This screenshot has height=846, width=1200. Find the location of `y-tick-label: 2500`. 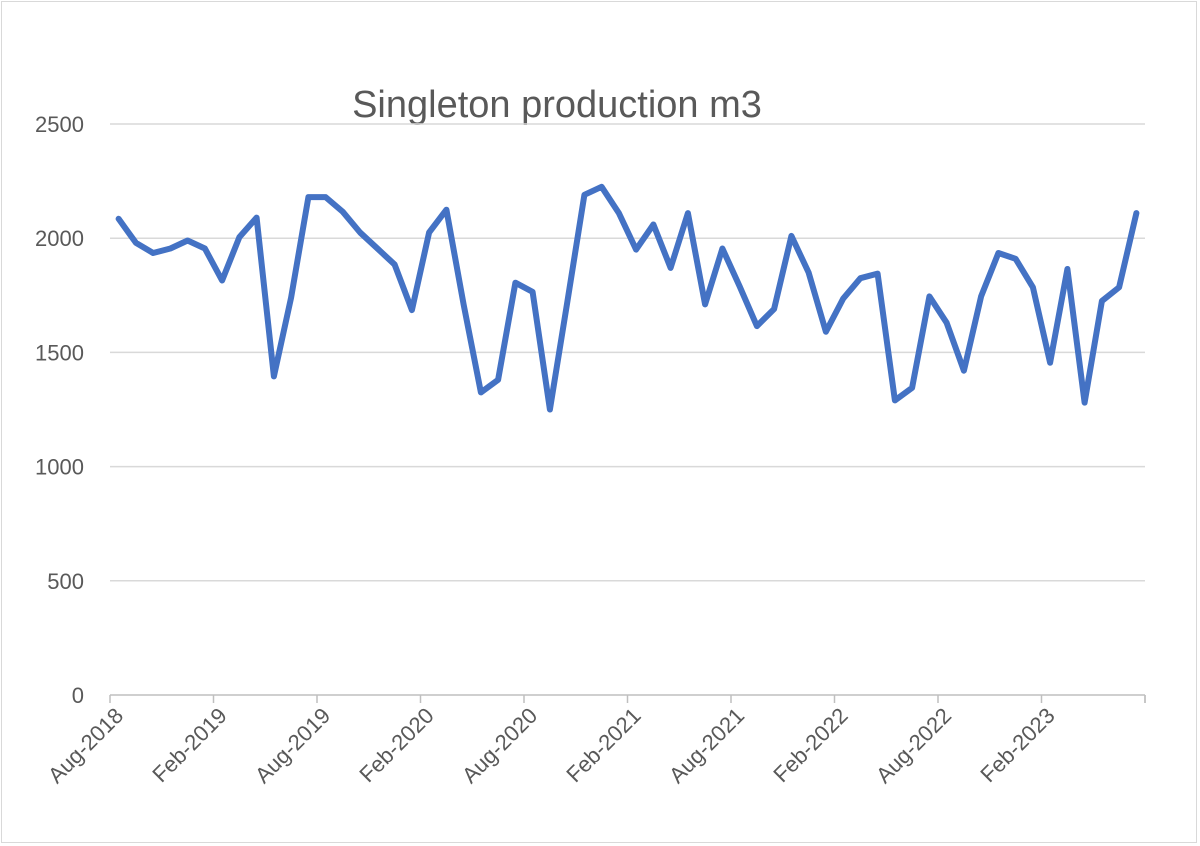

y-tick-label: 2500 is located at coordinates (59, 124).